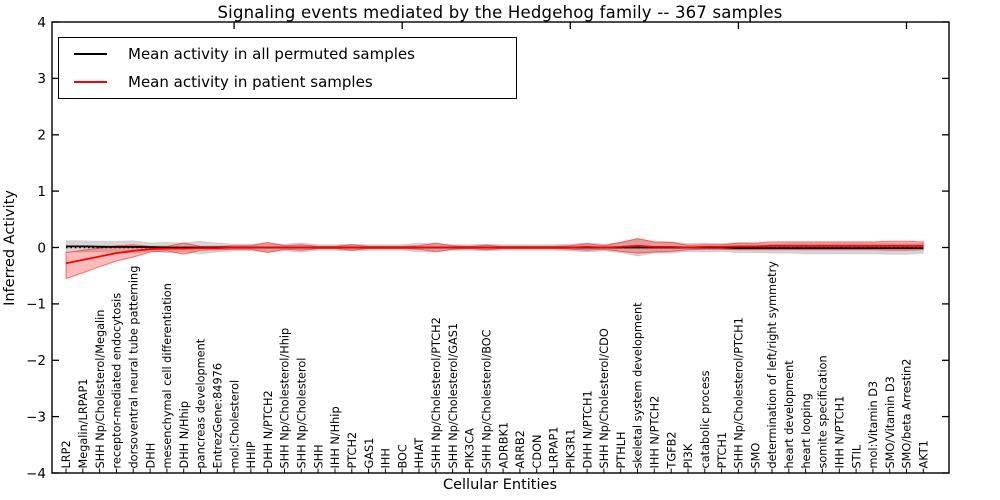  Describe the element at coordinates (671, 450) in the screenshot. I see `x-tick-label: TGFB2` at that location.